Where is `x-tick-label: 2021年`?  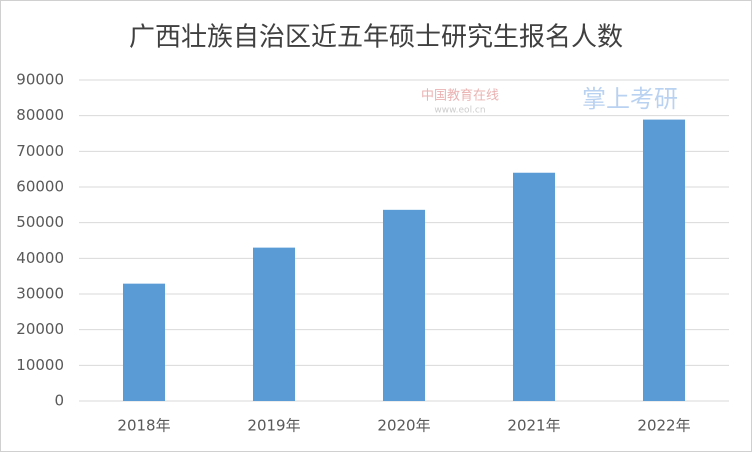 x-tick-label: 2021年 is located at coordinates (533, 426).